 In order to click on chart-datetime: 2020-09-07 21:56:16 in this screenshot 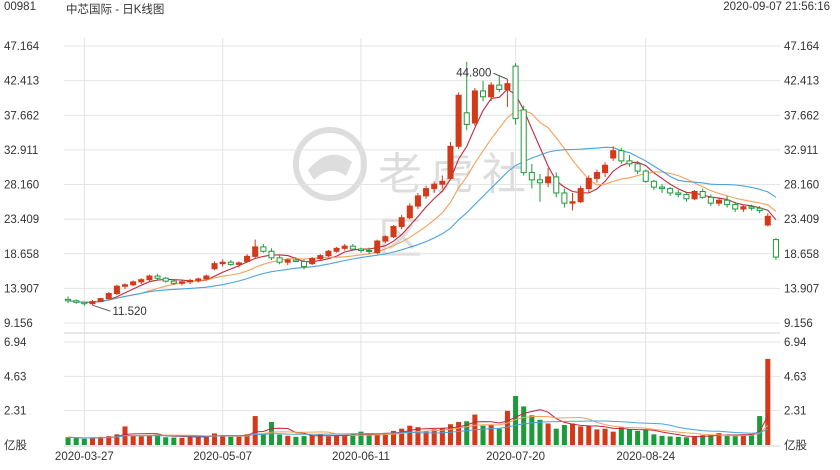, I will do `click(776, 7)`.